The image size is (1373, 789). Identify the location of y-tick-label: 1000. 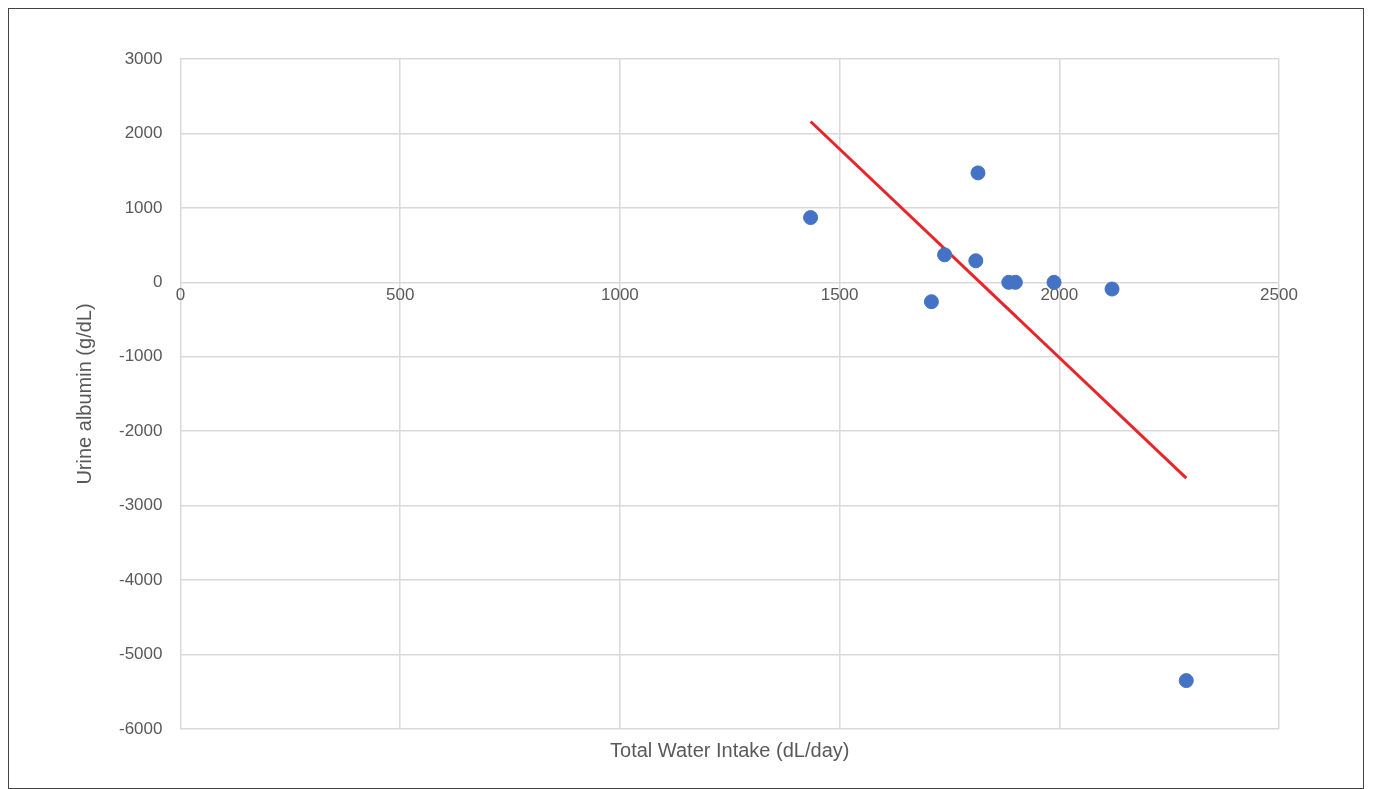
(143, 207).